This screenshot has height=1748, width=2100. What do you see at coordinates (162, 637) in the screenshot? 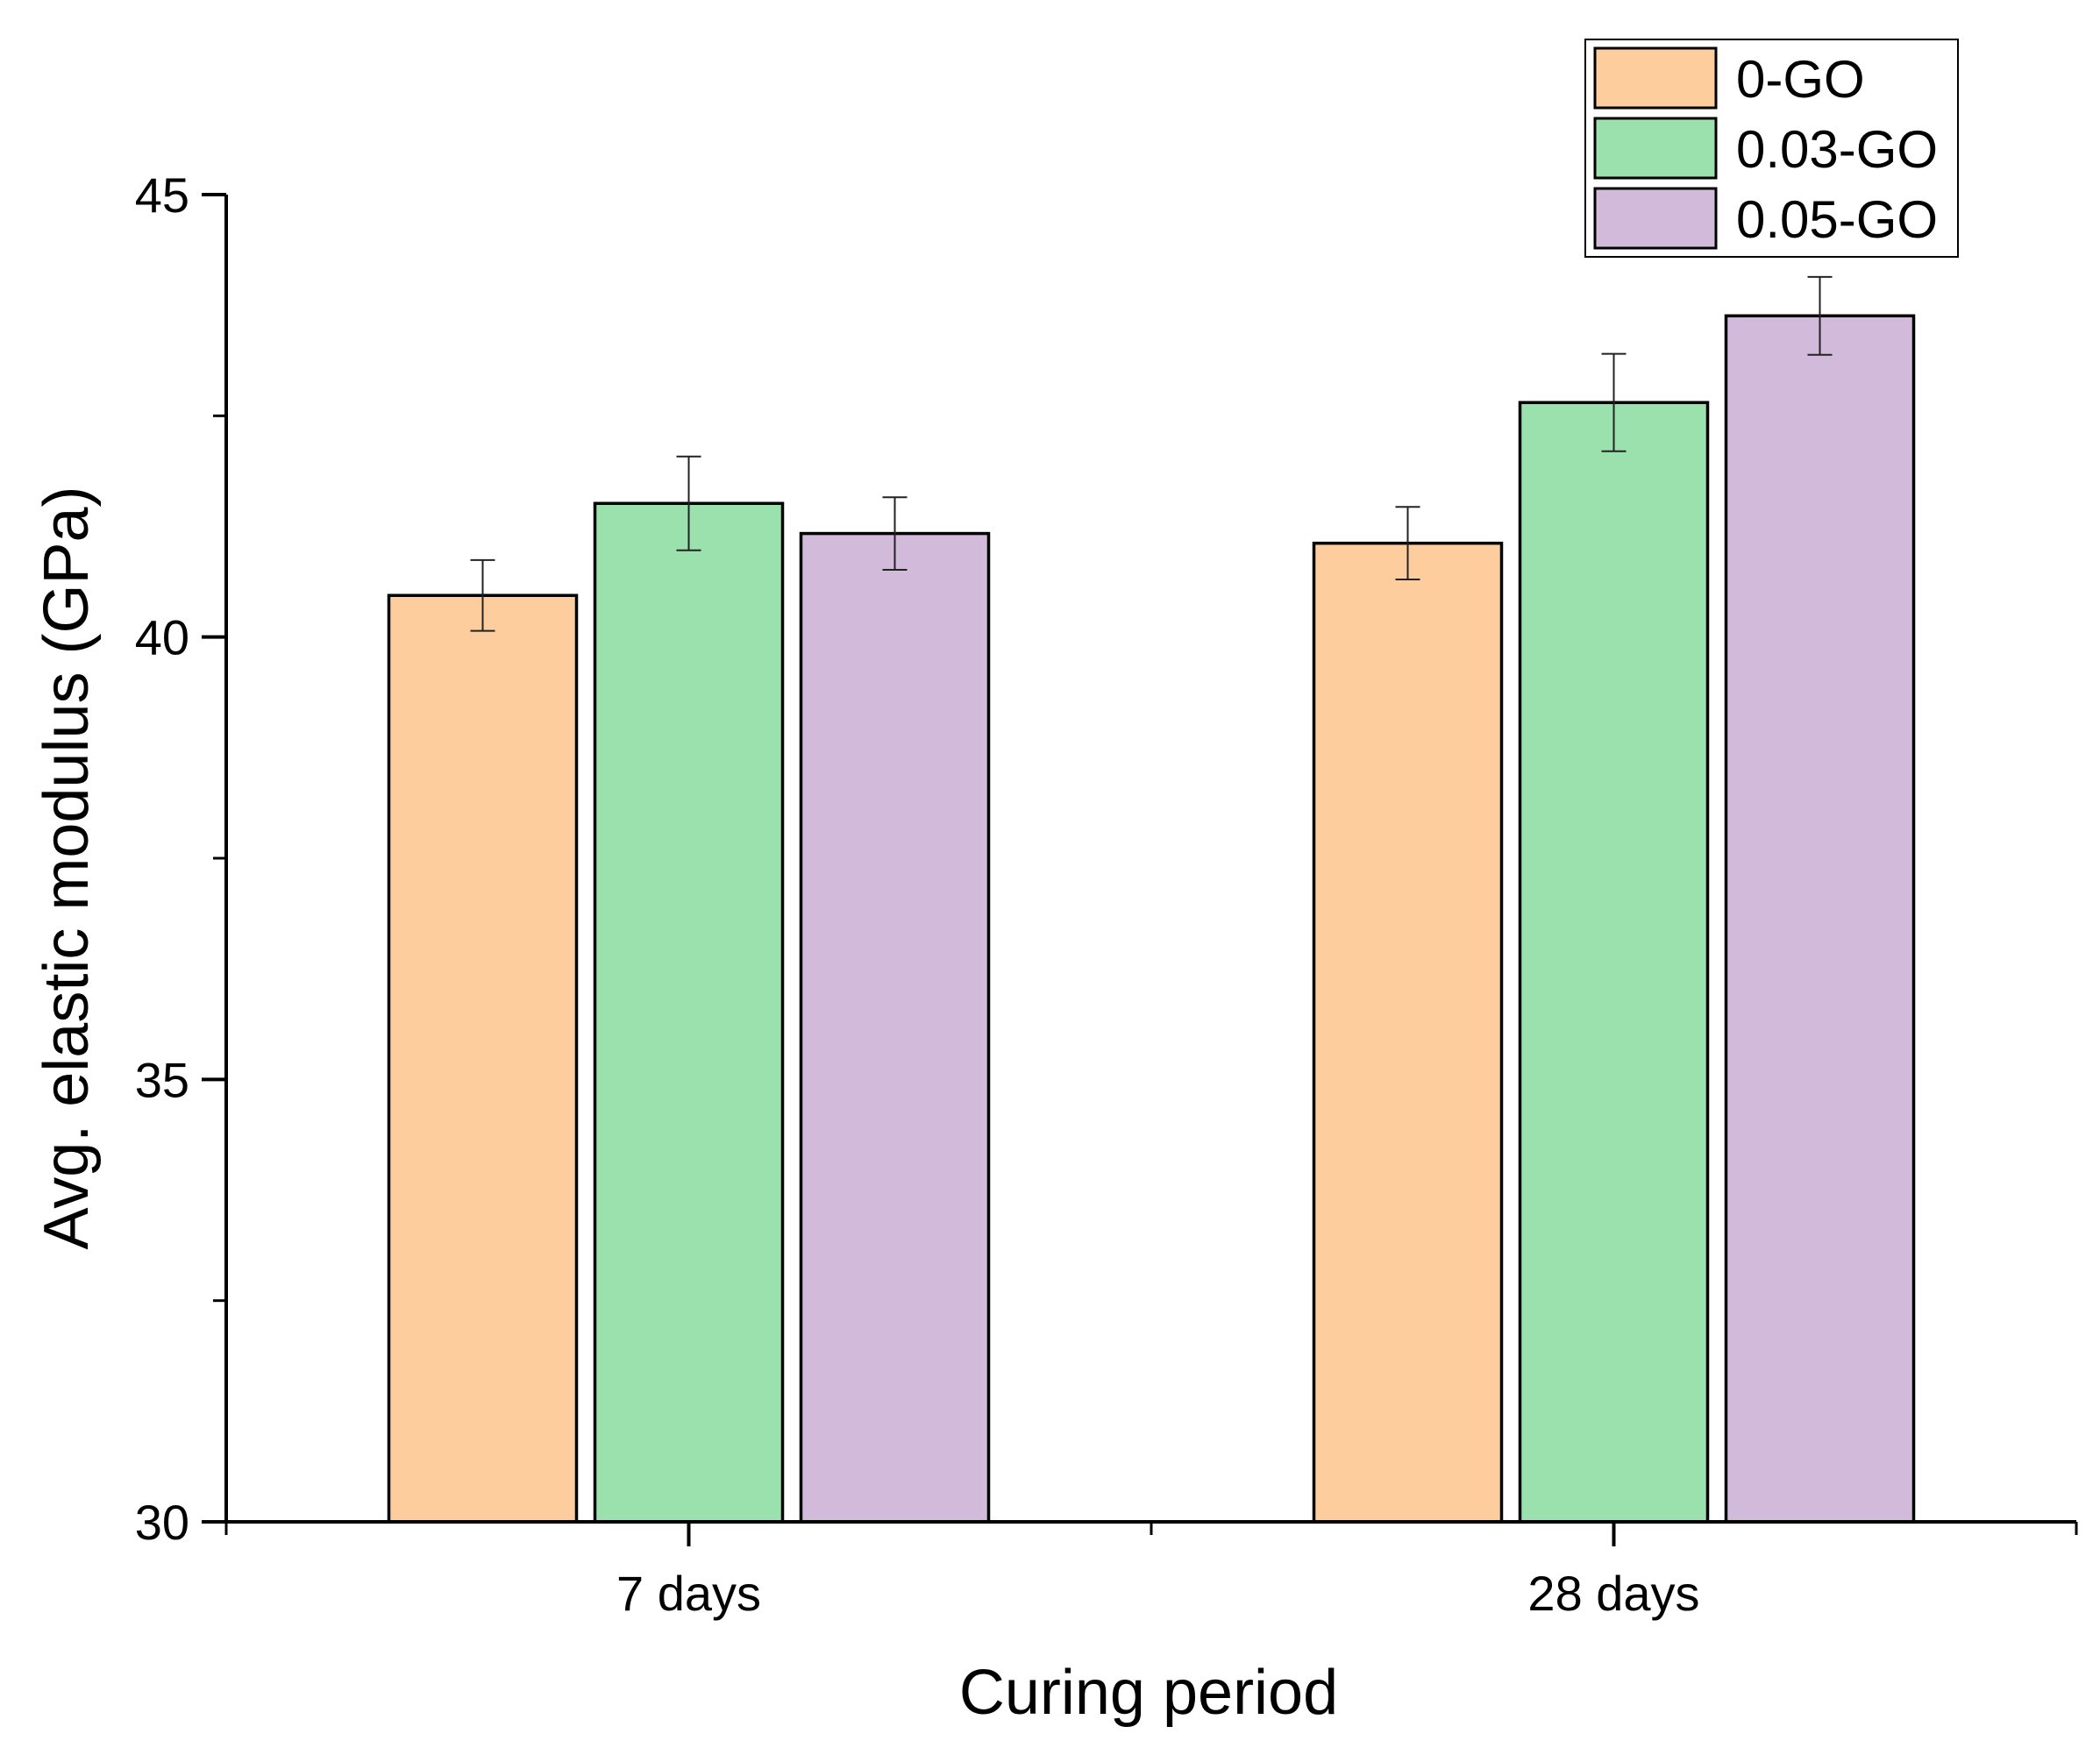
I see `y-tick-label: 40` at bounding box center [162, 637].